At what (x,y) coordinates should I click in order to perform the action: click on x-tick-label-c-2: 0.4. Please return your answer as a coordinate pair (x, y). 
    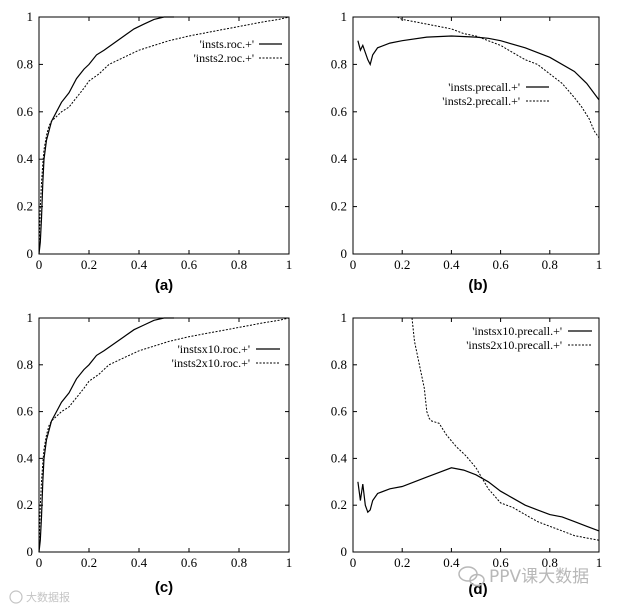
    Looking at the image, I should click on (139, 562).